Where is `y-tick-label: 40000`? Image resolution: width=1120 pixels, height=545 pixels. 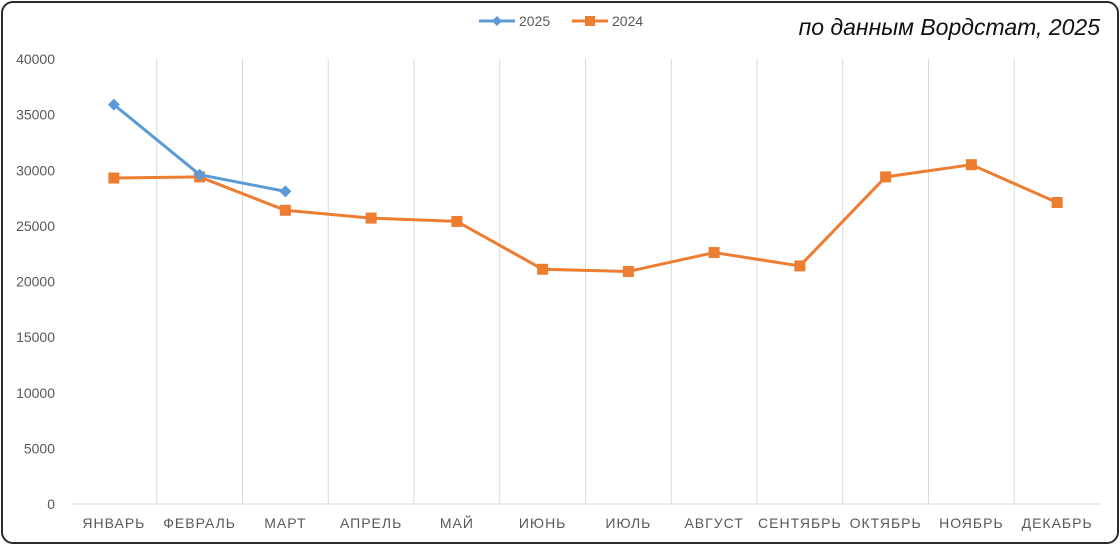 y-tick-label: 40000 is located at coordinates (35, 59).